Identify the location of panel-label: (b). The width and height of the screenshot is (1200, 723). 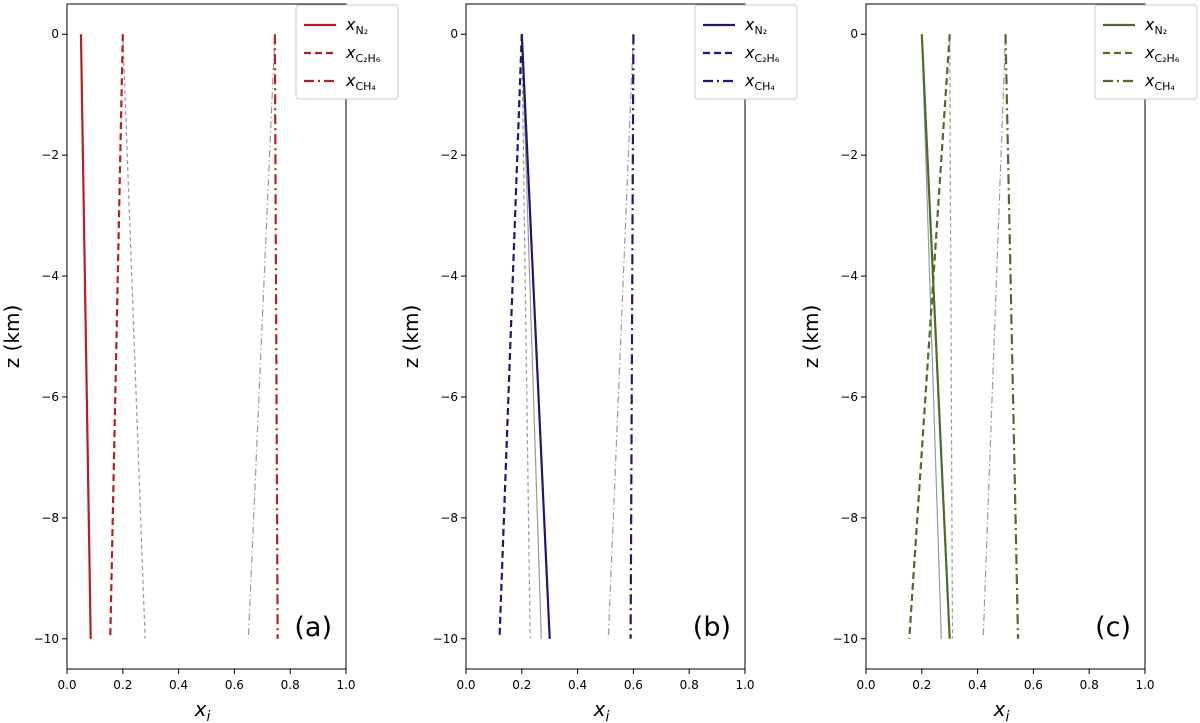
(712, 627).